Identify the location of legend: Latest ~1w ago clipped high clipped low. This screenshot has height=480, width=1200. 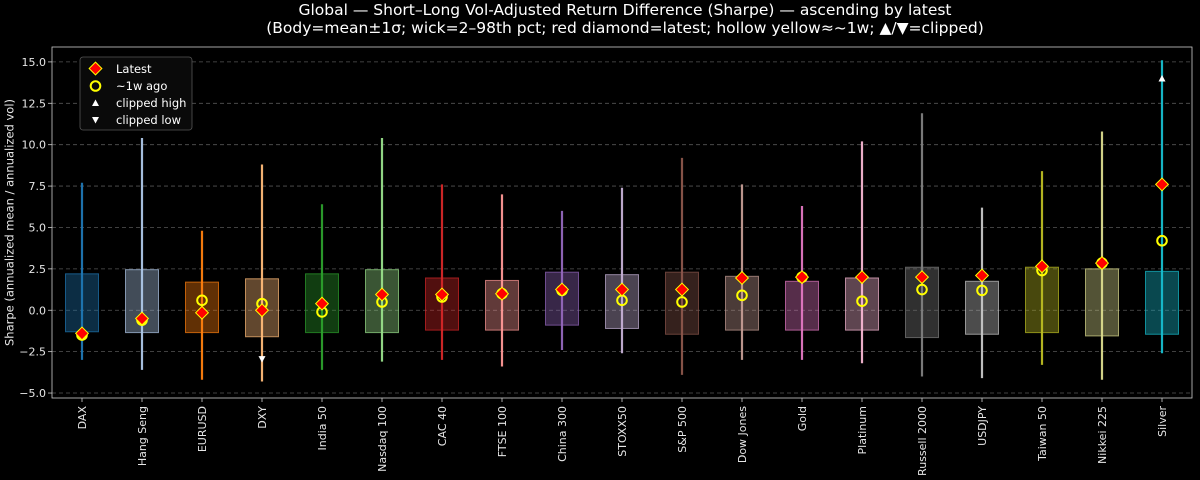
(136, 93).